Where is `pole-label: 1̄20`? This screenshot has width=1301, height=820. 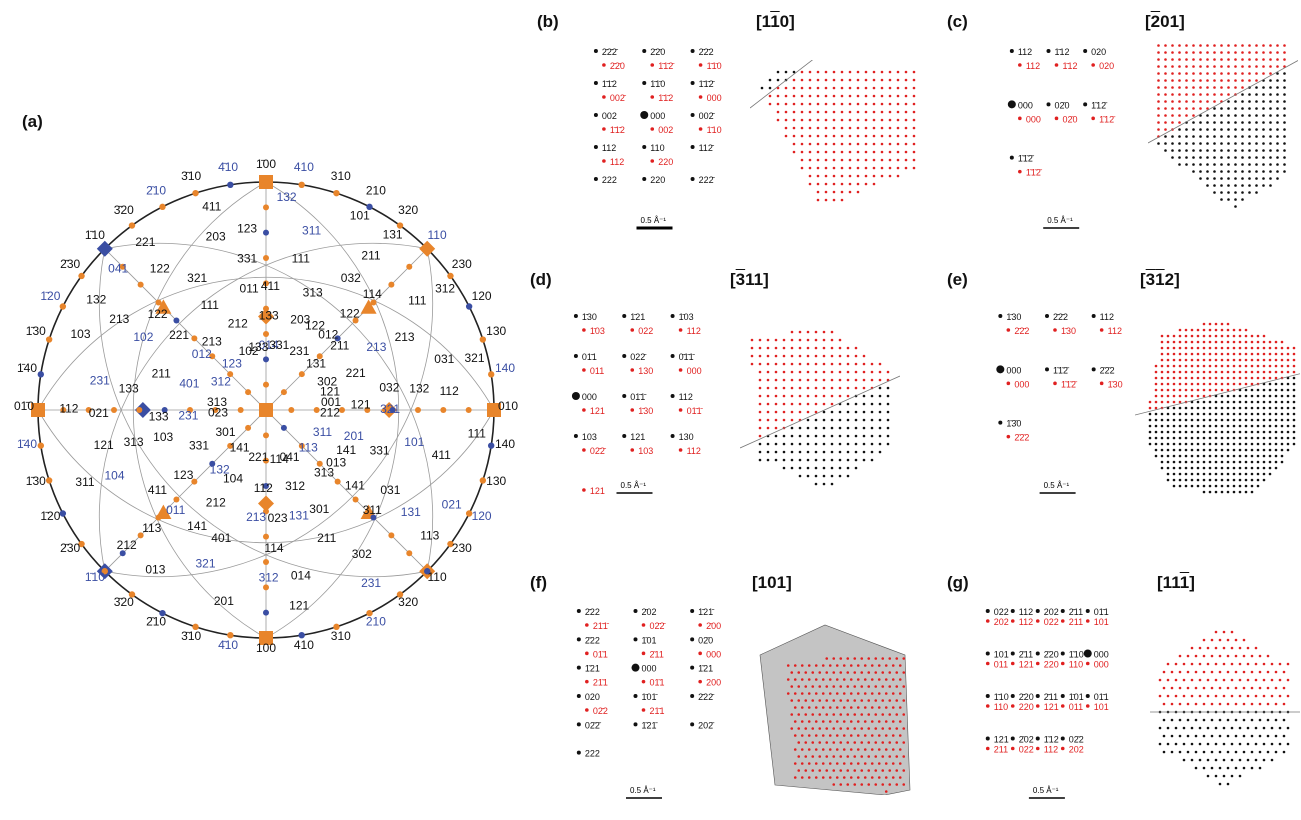
pole-label: 1̄20 is located at coordinates (50, 296).